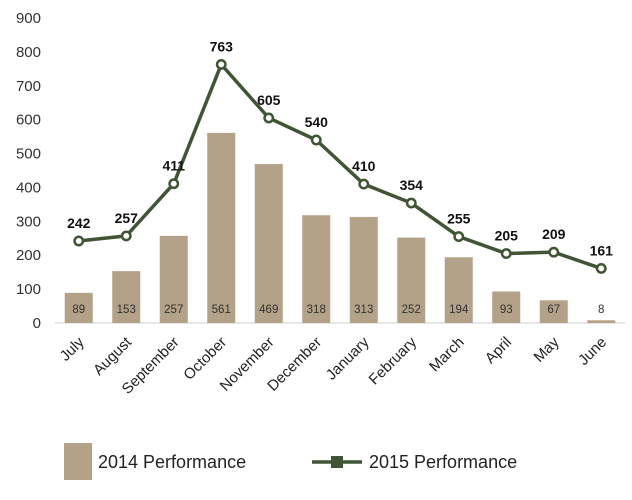 Image resolution: width=632 pixels, height=500 pixels. Describe the element at coordinates (28, 18) in the screenshot. I see `y-tick-label: 900` at that location.